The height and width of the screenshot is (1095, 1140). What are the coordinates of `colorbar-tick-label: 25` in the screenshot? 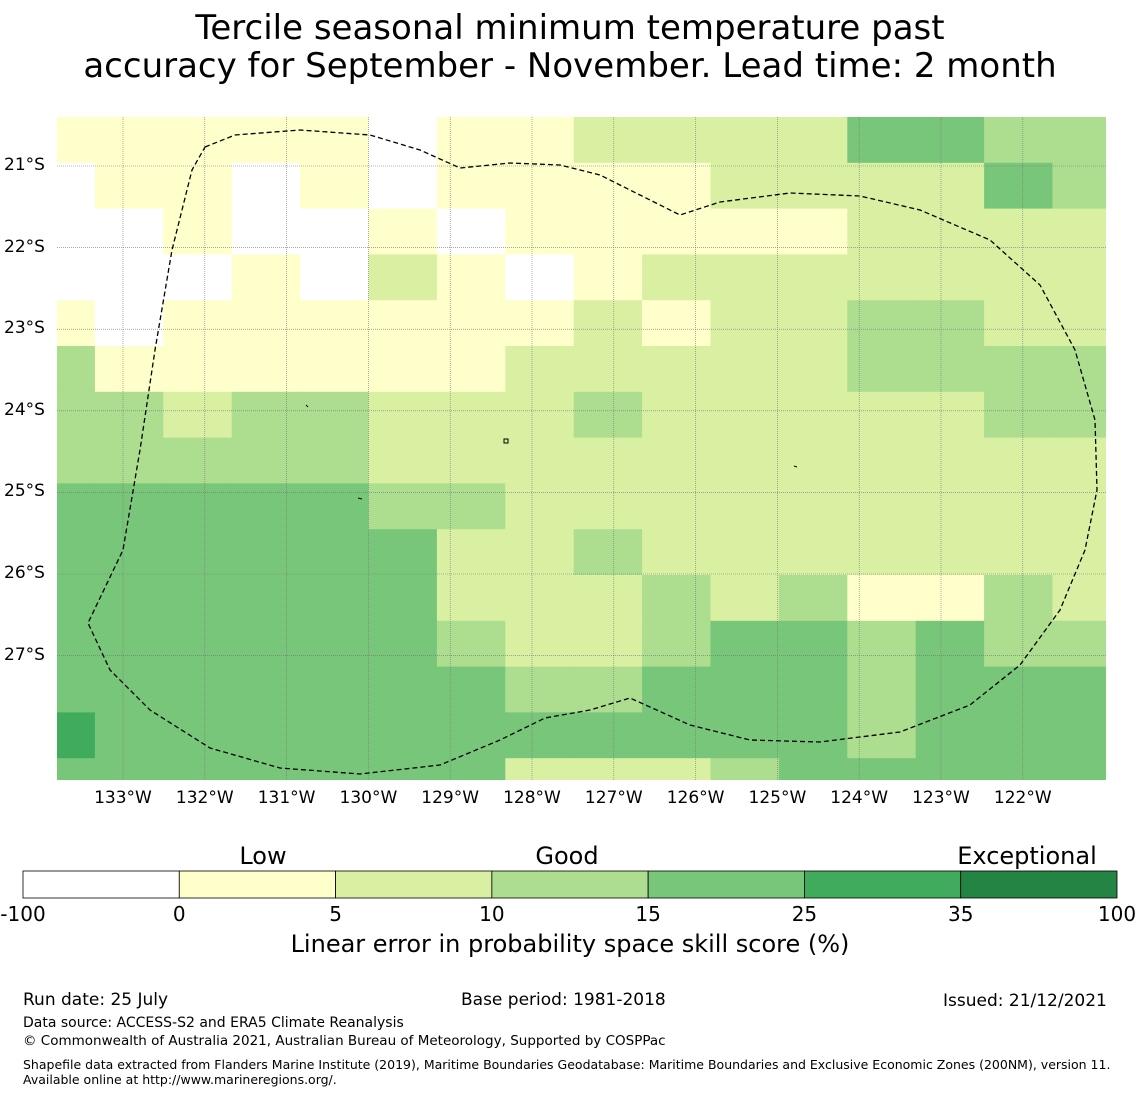 It's located at (804, 914).